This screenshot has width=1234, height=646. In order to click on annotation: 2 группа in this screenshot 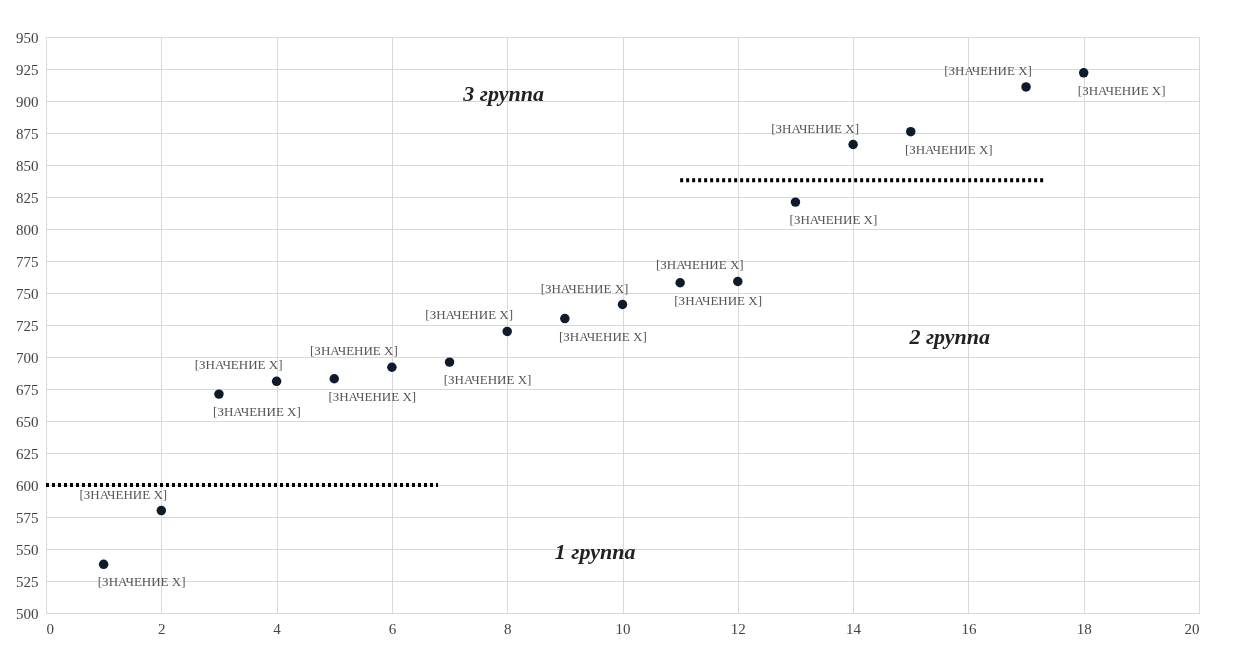, I will do `click(949, 336)`.